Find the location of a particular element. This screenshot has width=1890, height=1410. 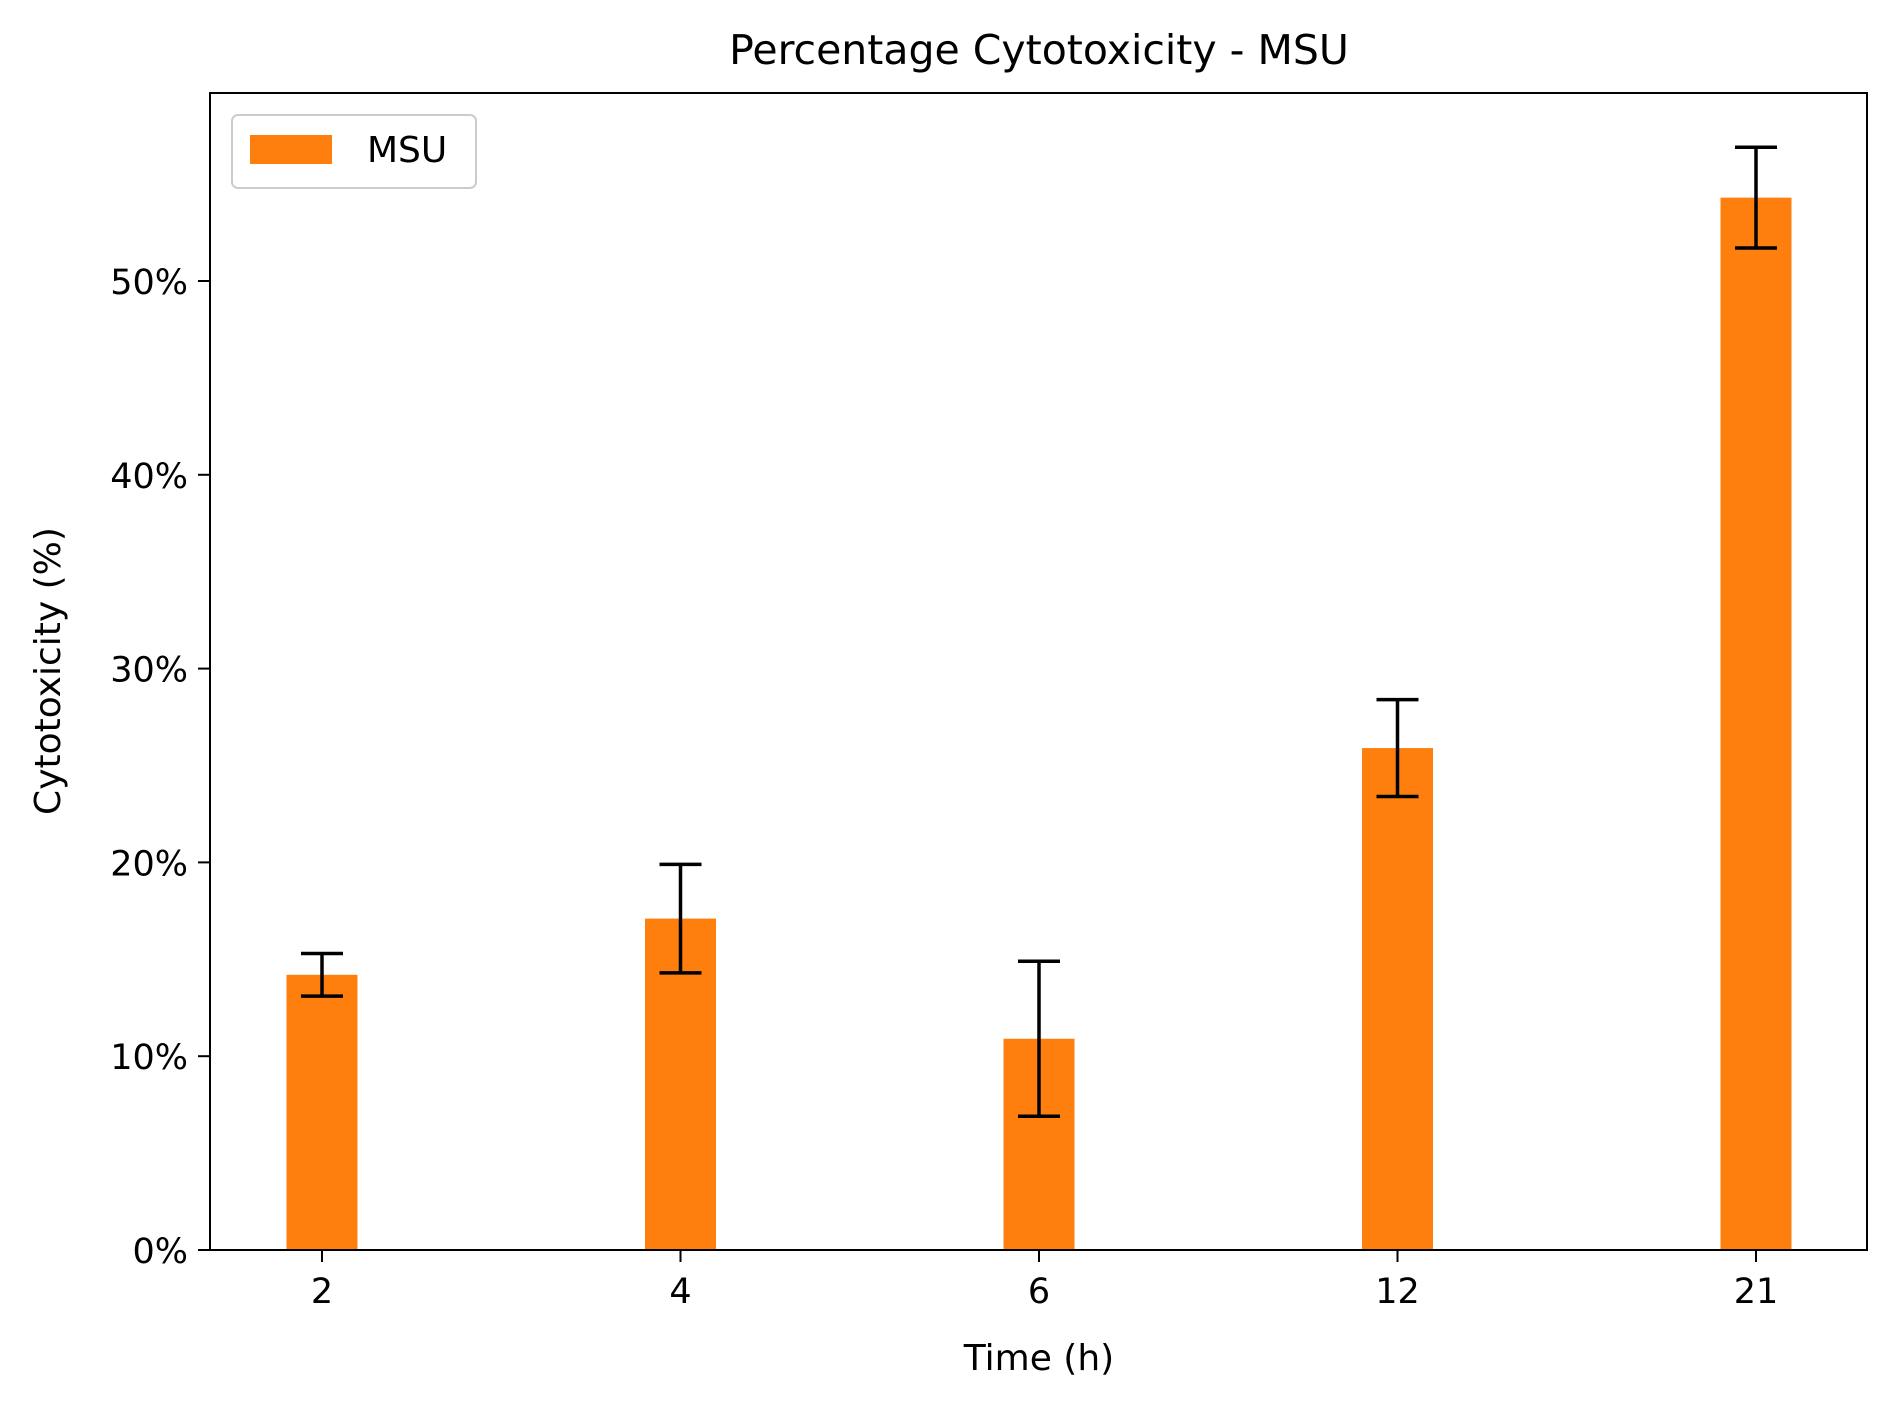

x-tick-label: 2 is located at coordinates (322, 1292).